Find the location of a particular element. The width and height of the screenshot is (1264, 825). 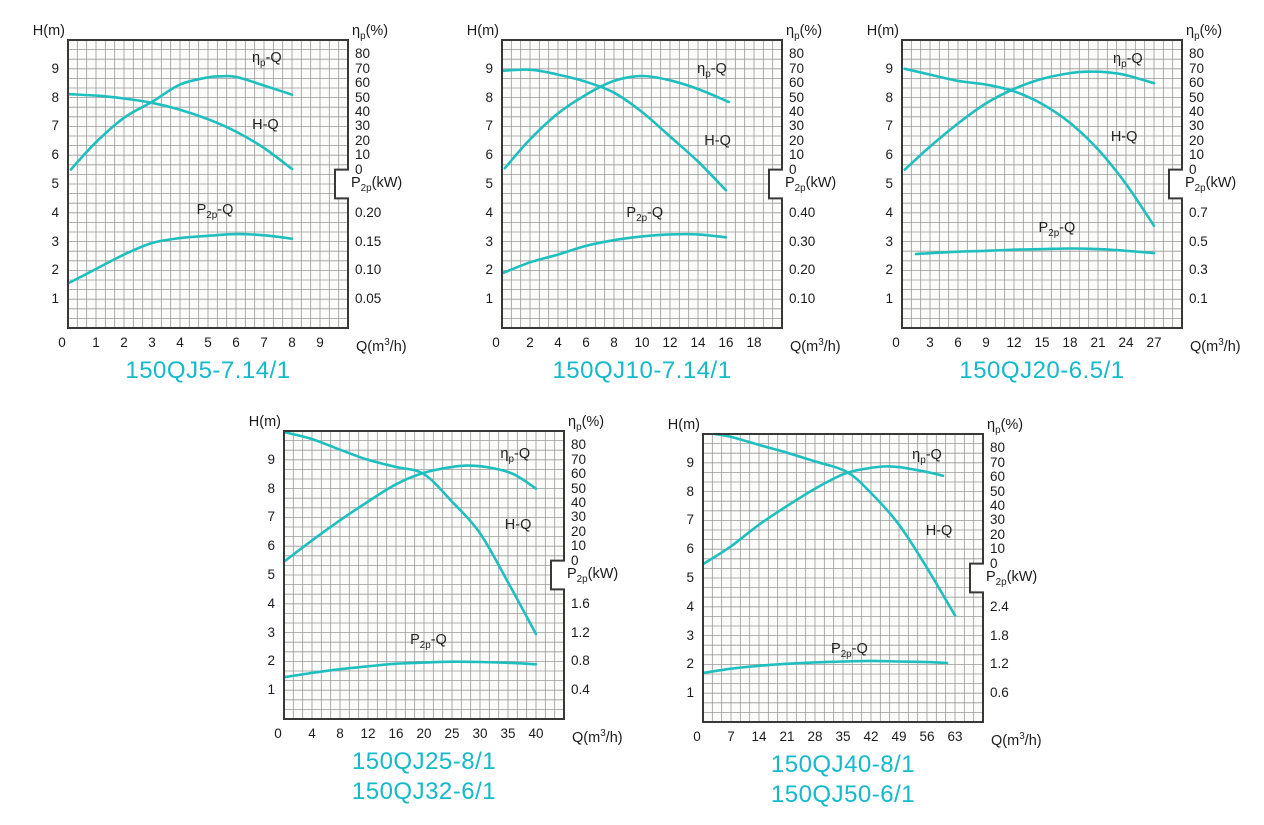

flow-axis-tick: 12 is located at coordinates (368, 733).